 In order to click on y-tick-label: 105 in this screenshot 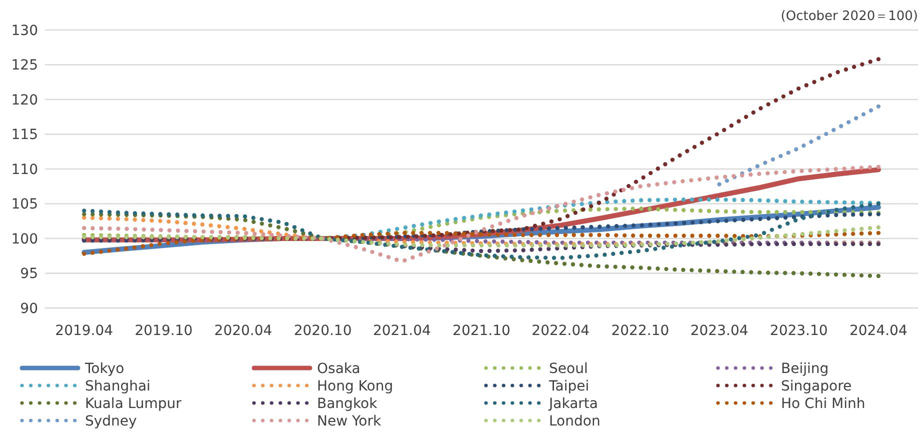, I will do `click(24, 204)`.